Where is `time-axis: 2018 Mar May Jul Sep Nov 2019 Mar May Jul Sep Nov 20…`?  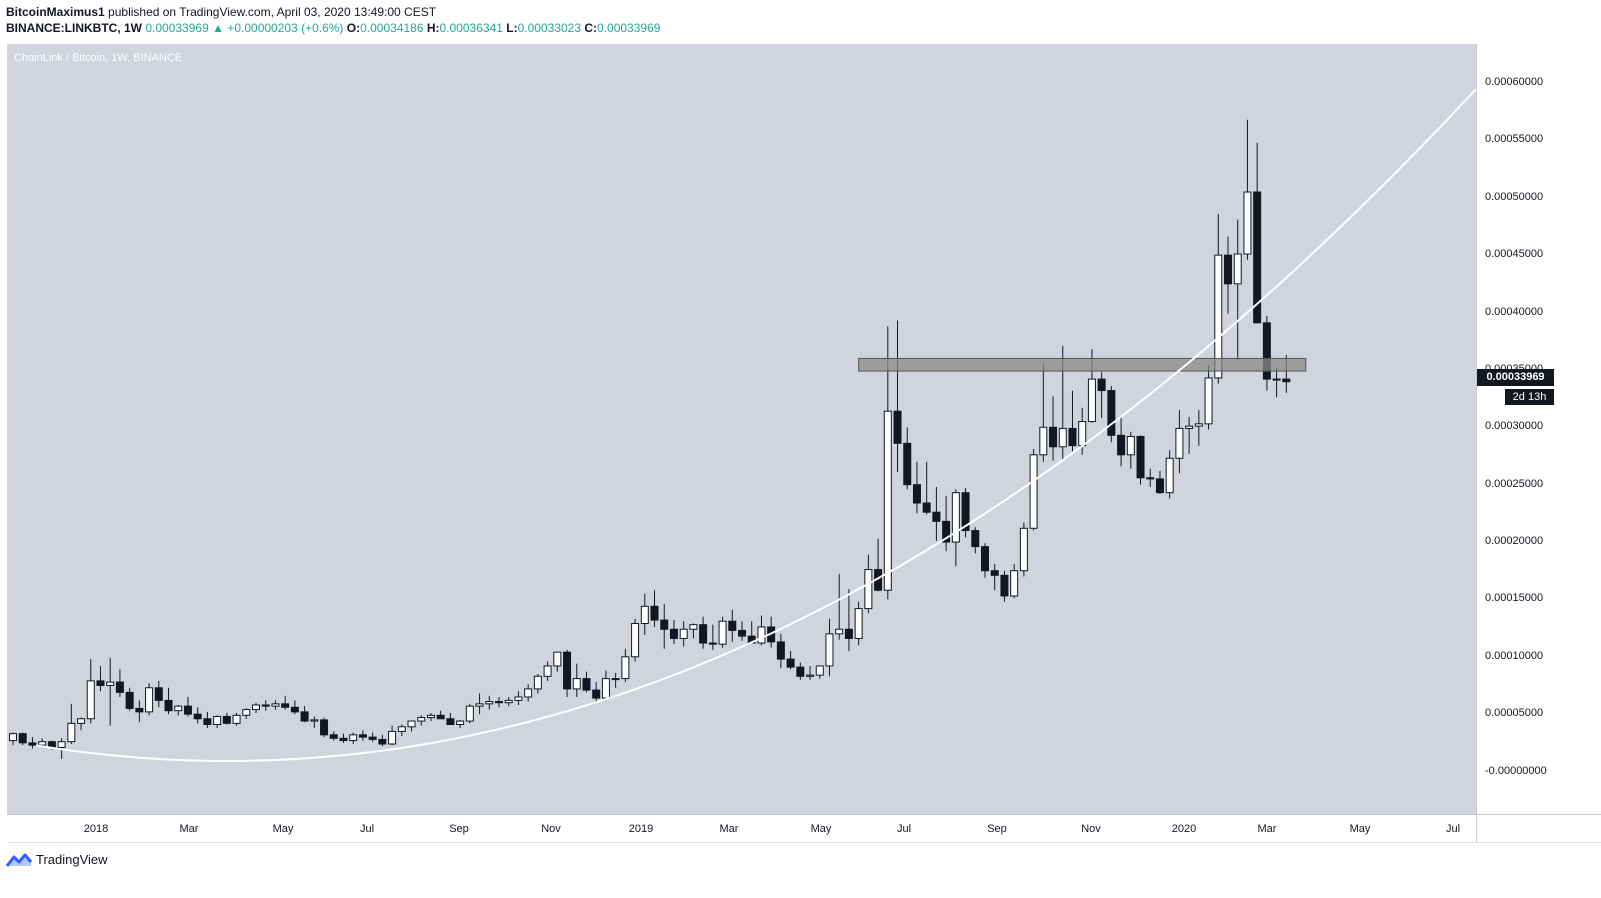 time-axis: 2018 Mar May Jul Sep Nov 2019 Mar May Jul Sep Nov 20… is located at coordinates (741, 828).